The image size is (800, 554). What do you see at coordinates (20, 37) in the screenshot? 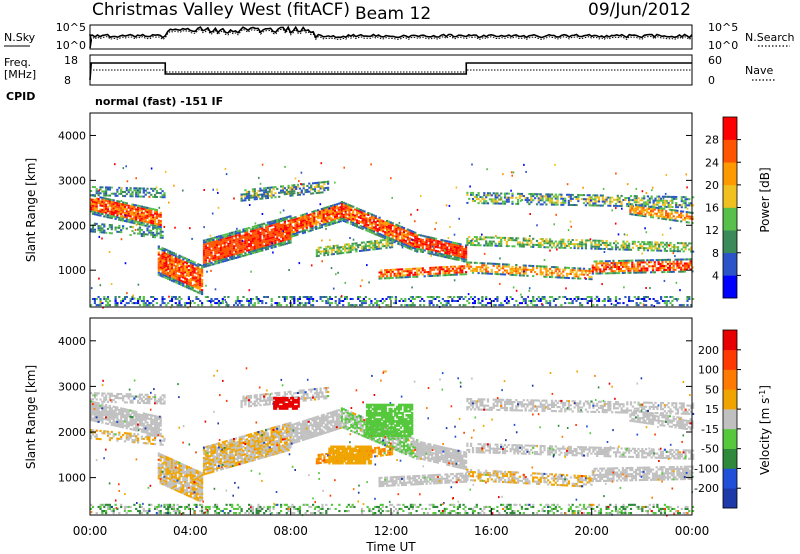
I see `sky-noise-label: N.Sky` at bounding box center [20, 37].